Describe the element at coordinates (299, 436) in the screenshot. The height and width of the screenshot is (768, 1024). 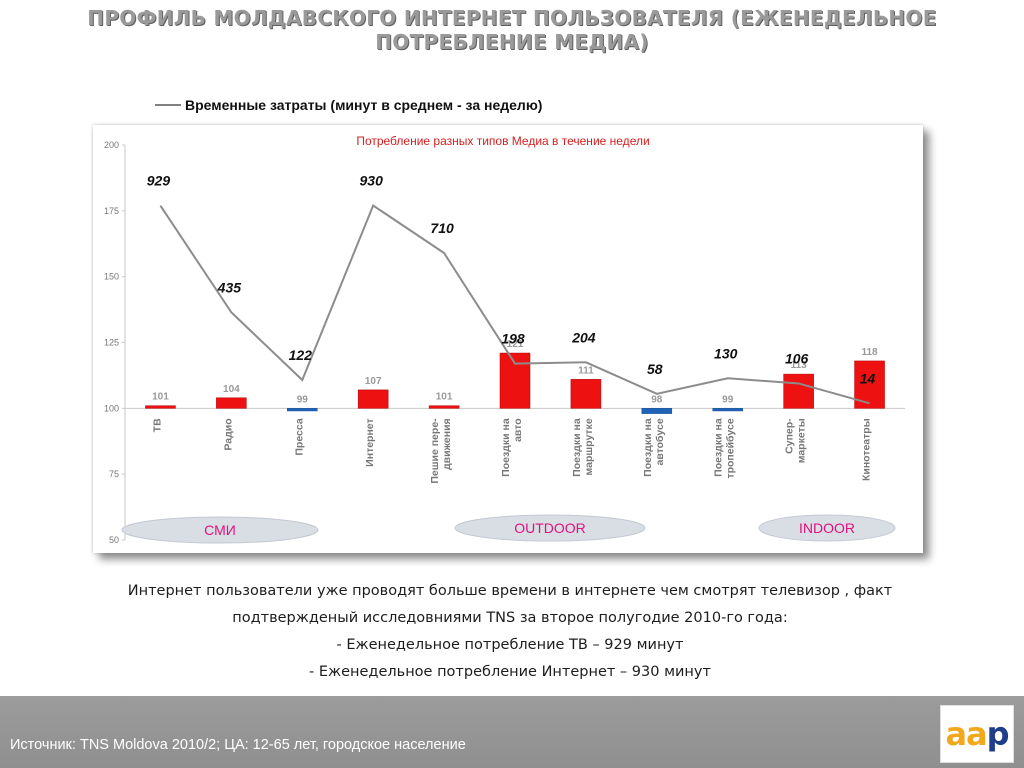
I see `category-label: Пресса` at that location.